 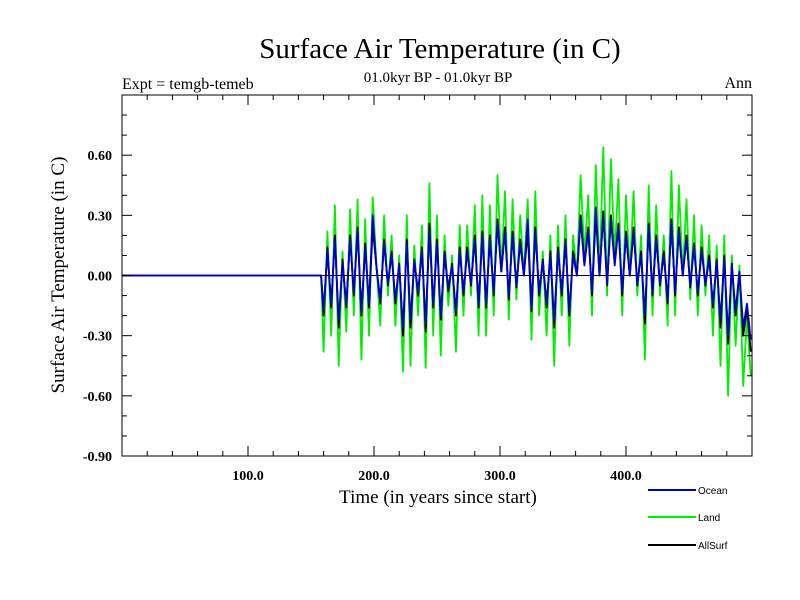 I want to click on experiment-label: Expt = temgb-temeb, so click(x=188, y=84).